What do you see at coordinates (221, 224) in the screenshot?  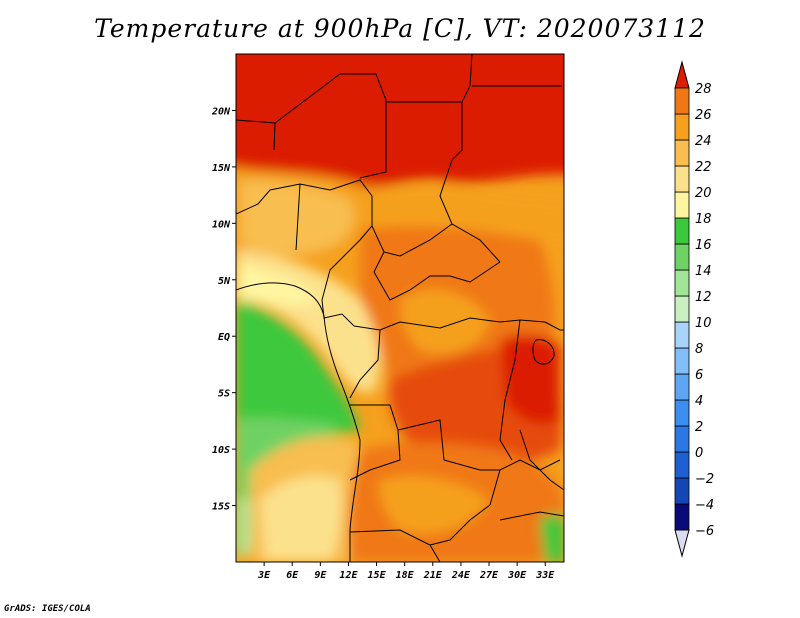 I see `y-tick-label: 10N` at bounding box center [221, 224].